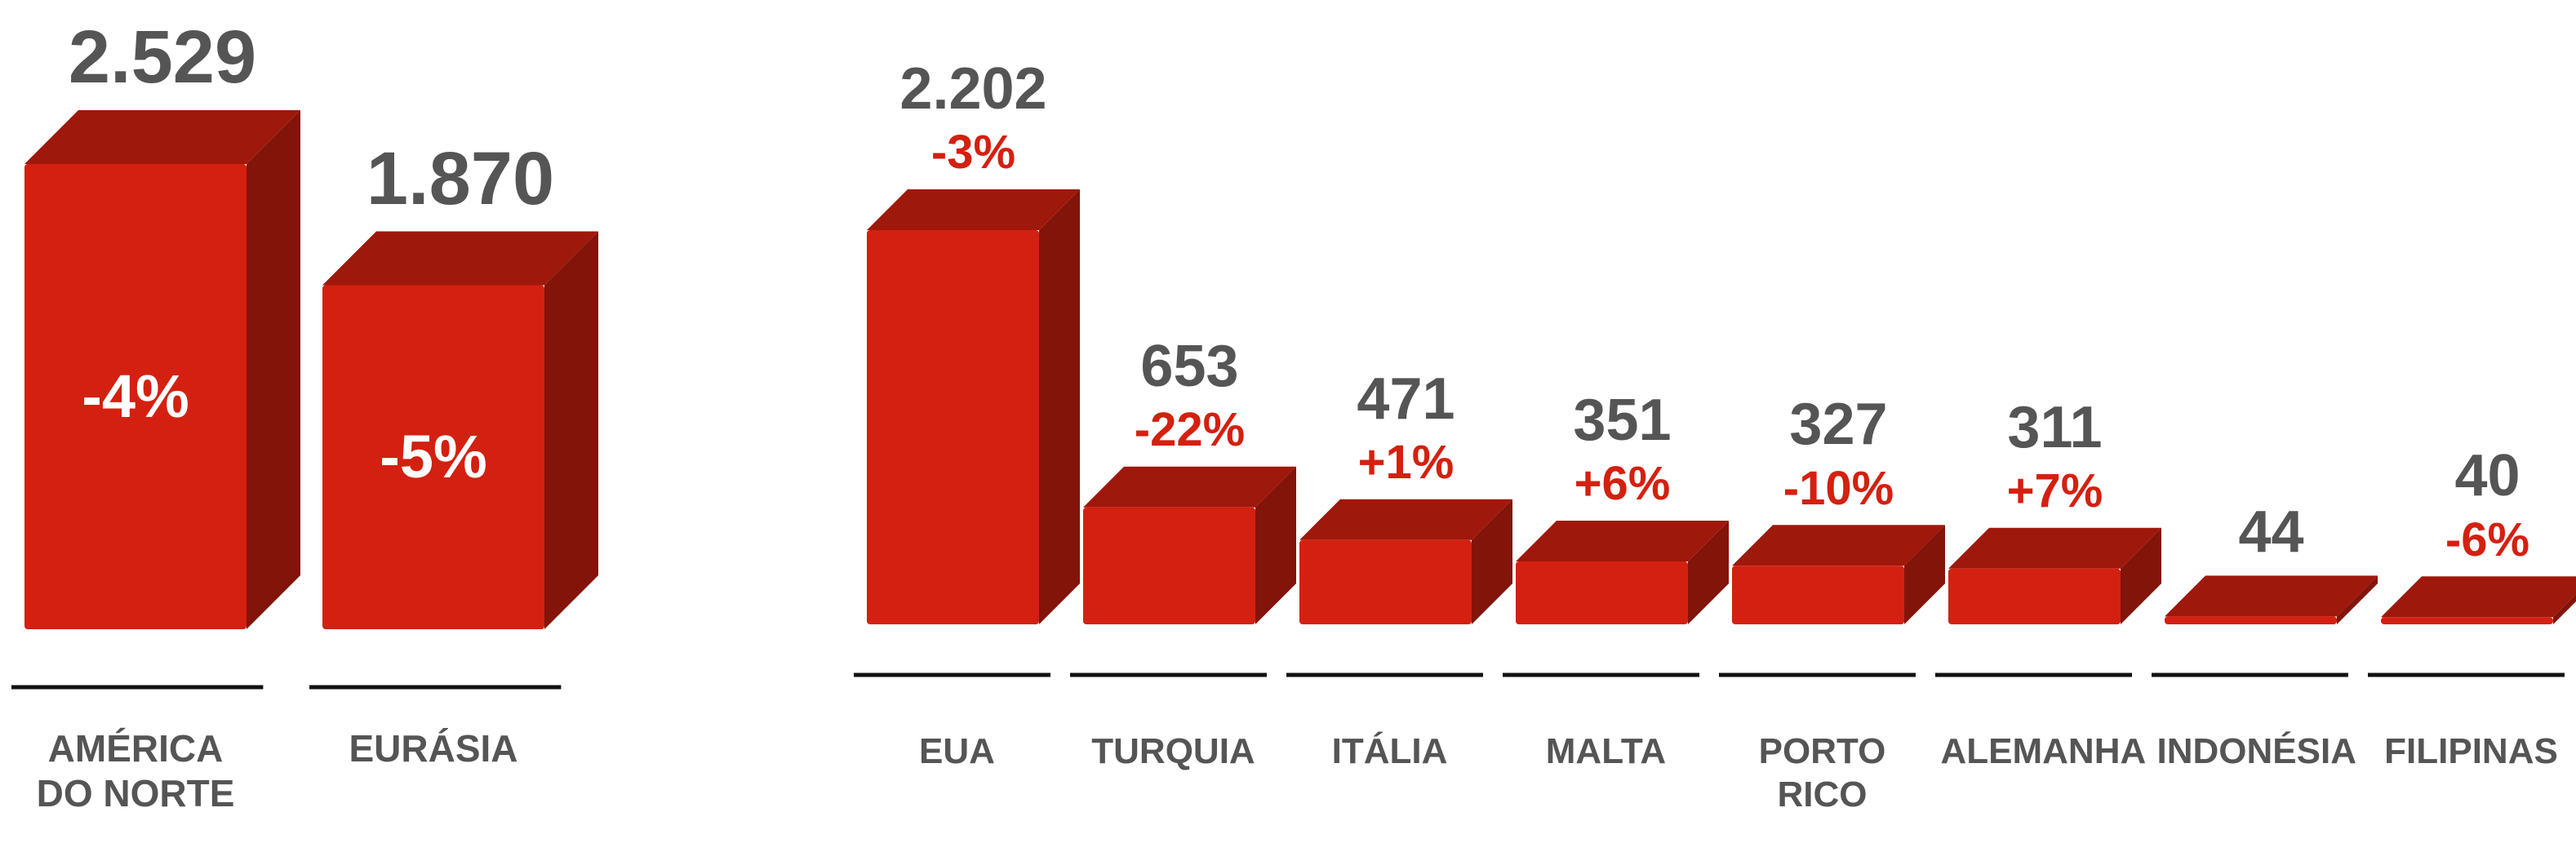 The width and height of the screenshot is (2576, 861). I want to click on category-label: FILIPINAS, so click(2471, 751).